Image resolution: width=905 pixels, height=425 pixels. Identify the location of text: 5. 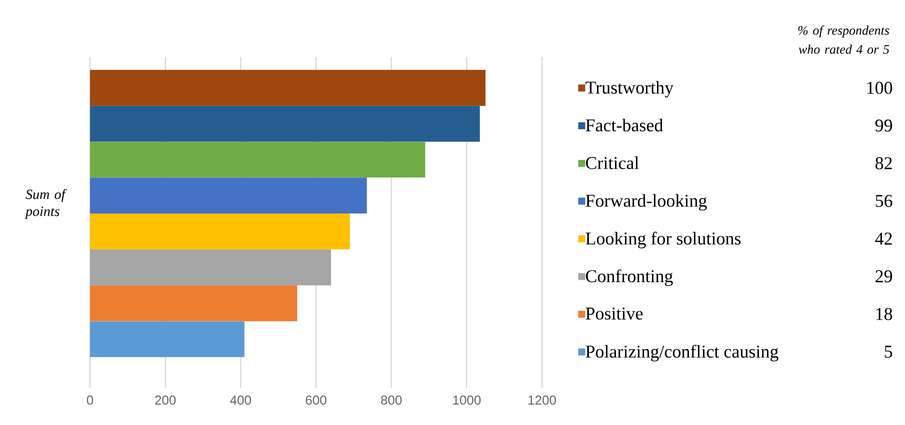
(888, 352).